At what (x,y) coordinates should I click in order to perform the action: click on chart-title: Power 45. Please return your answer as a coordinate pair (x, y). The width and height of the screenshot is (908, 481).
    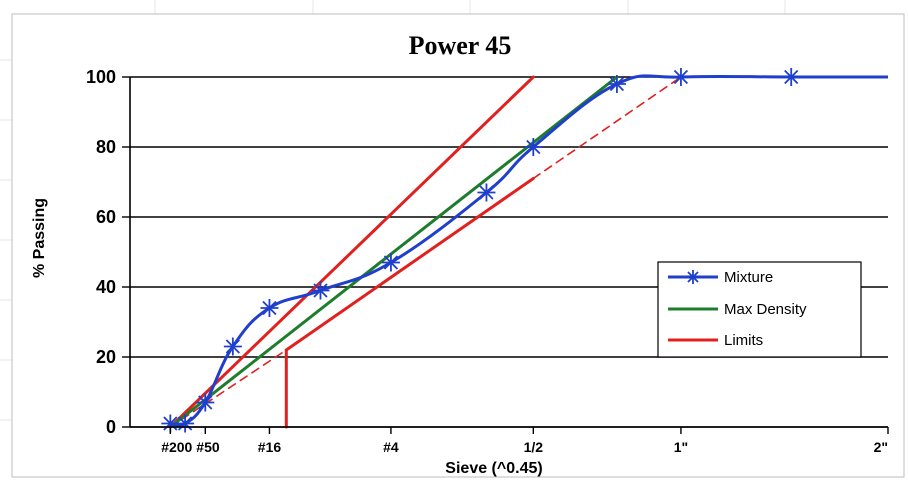
    Looking at the image, I should click on (460, 45).